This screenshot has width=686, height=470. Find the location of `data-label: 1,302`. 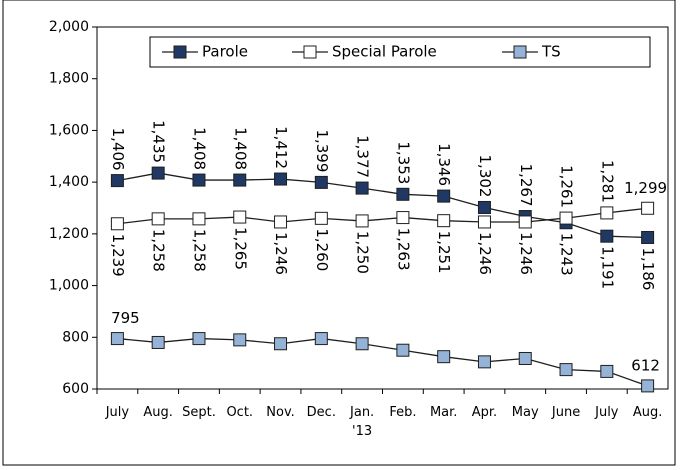

data-label: 1,302 is located at coordinates (485, 176).